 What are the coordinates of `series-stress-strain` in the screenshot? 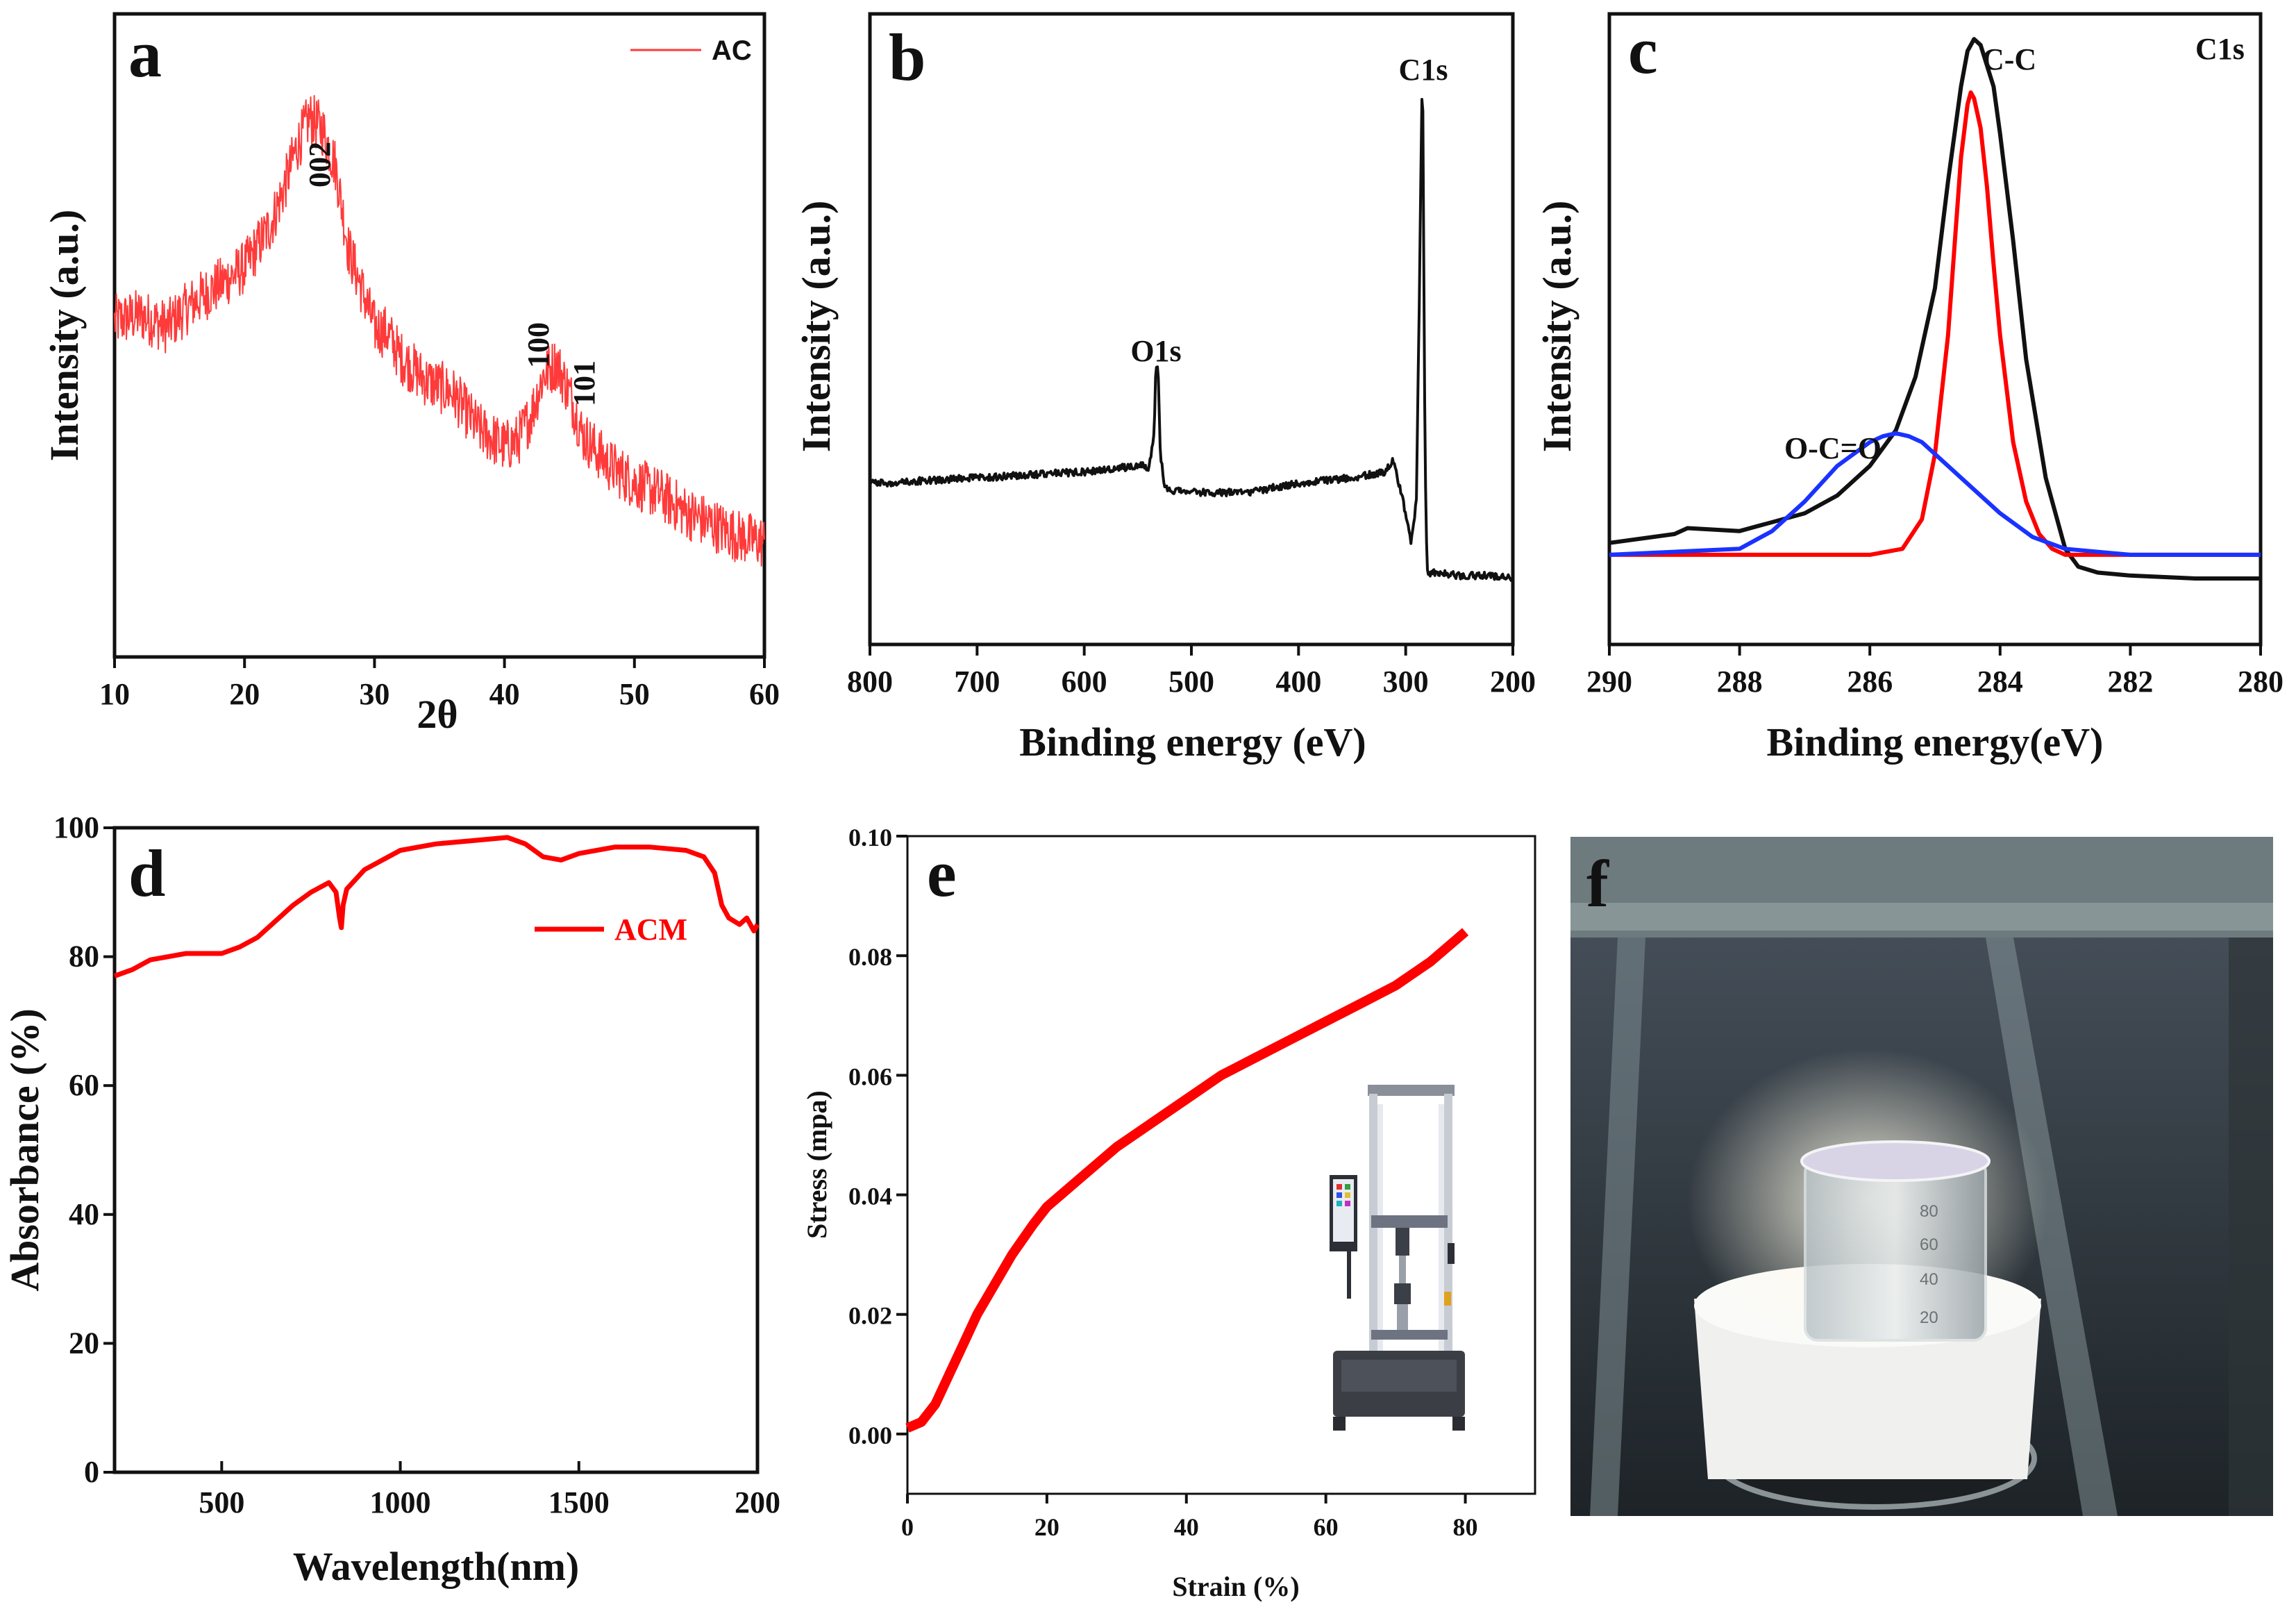 It's located at (1187, 1180).